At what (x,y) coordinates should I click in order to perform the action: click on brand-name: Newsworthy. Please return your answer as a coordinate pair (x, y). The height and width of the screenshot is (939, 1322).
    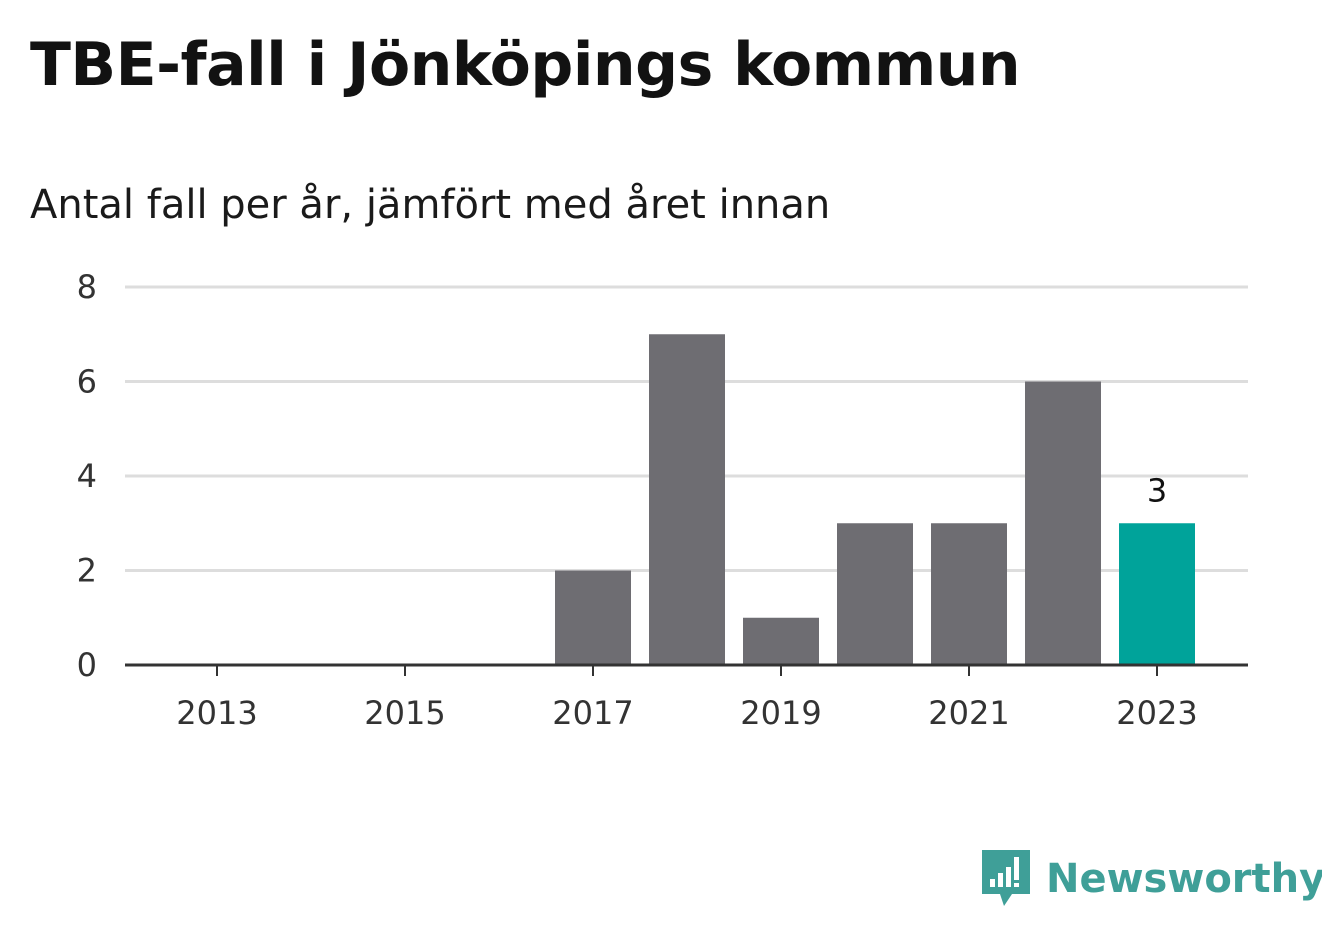
    Looking at the image, I should click on (1184, 879).